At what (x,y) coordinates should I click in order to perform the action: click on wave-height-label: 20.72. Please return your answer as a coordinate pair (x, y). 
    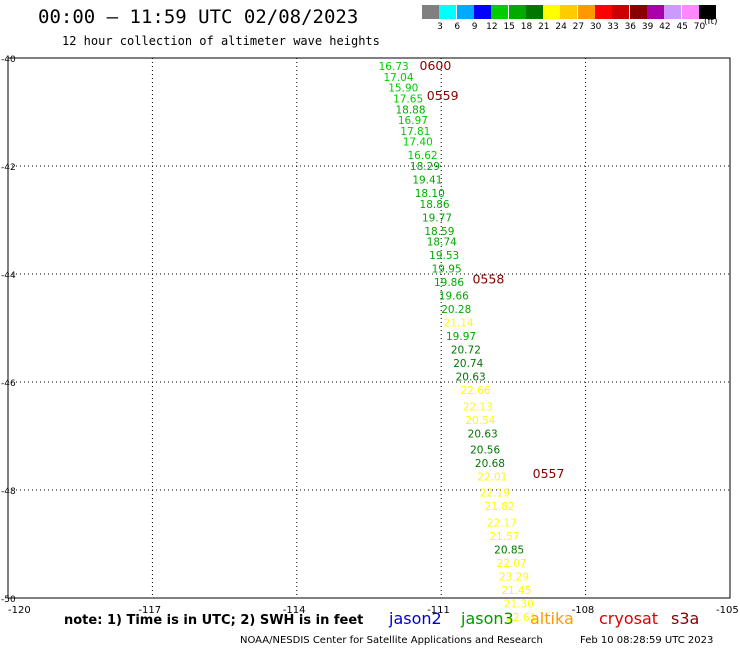
    Looking at the image, I should click on (466, 351).